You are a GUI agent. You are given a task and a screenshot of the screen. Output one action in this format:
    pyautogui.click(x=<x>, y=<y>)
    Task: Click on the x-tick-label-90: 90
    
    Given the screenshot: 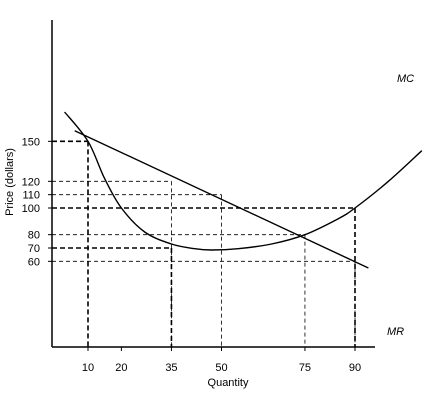 What is the action you would take?
    pyautogui.click(x=355, y=368)
    